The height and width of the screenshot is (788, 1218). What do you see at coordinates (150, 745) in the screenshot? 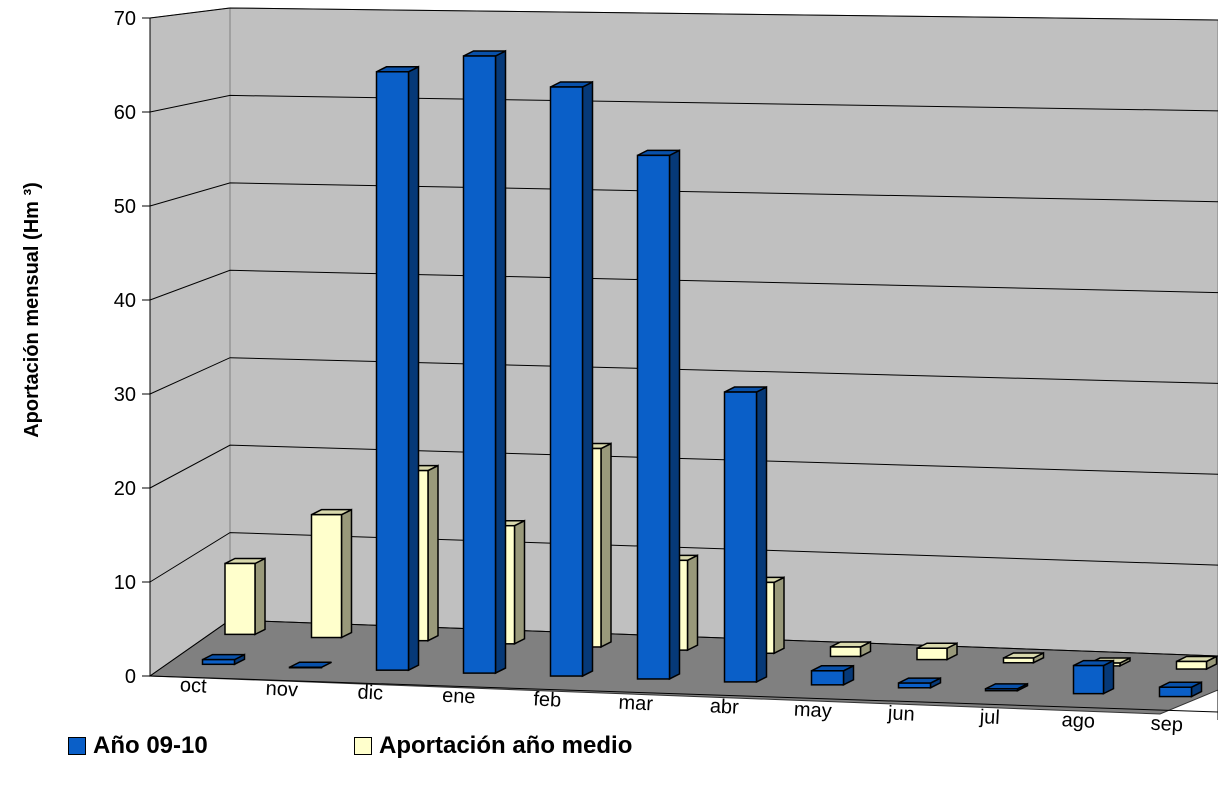
I see `legend-label-1: Año 09-10` at bounding box center [150, 745].